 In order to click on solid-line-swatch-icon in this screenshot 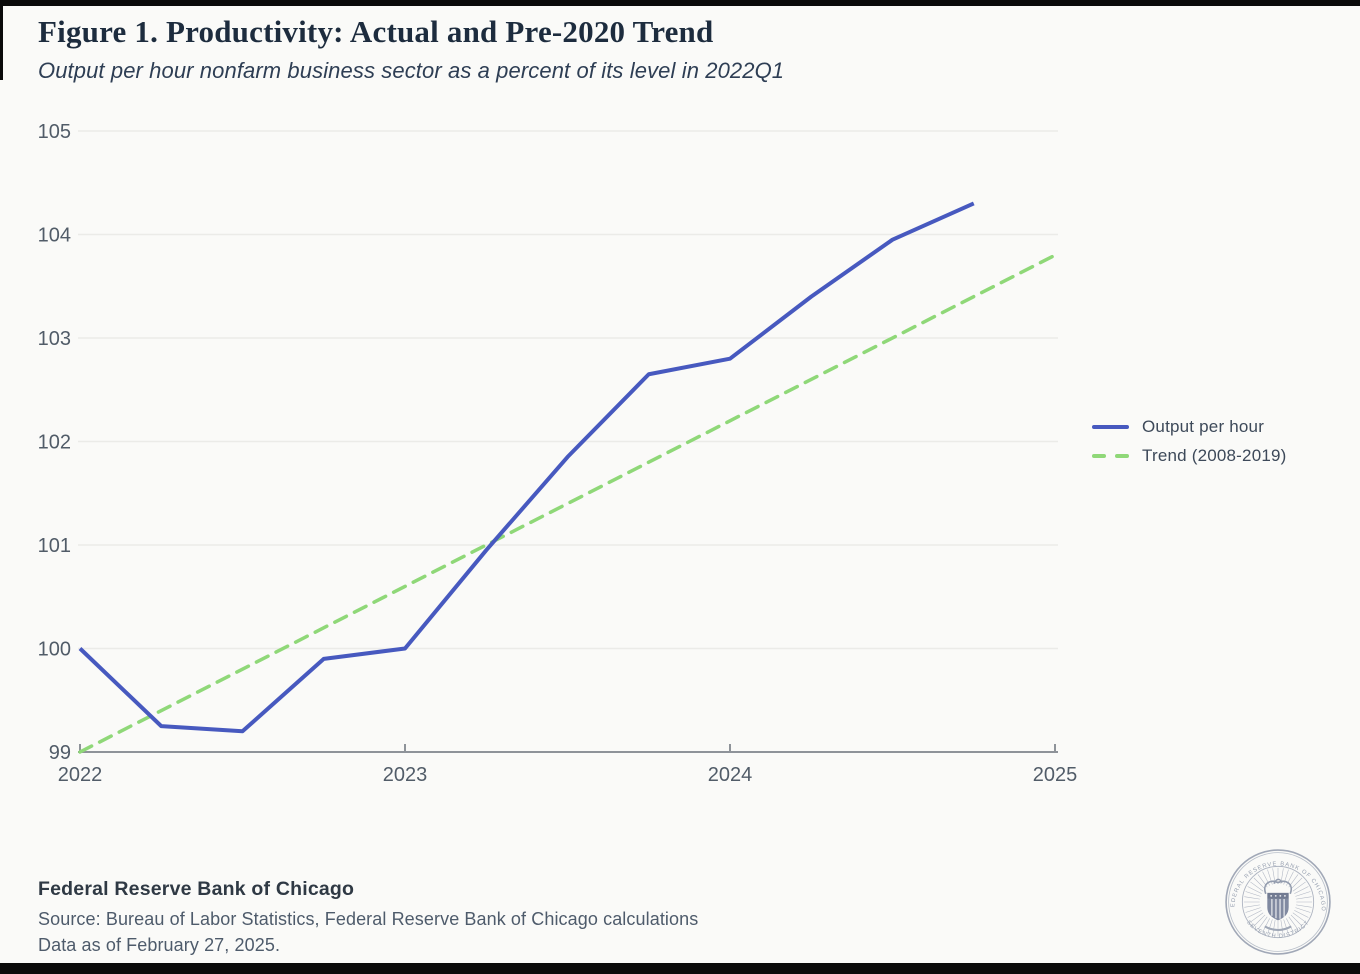, I will do `click(1110, 427)`.